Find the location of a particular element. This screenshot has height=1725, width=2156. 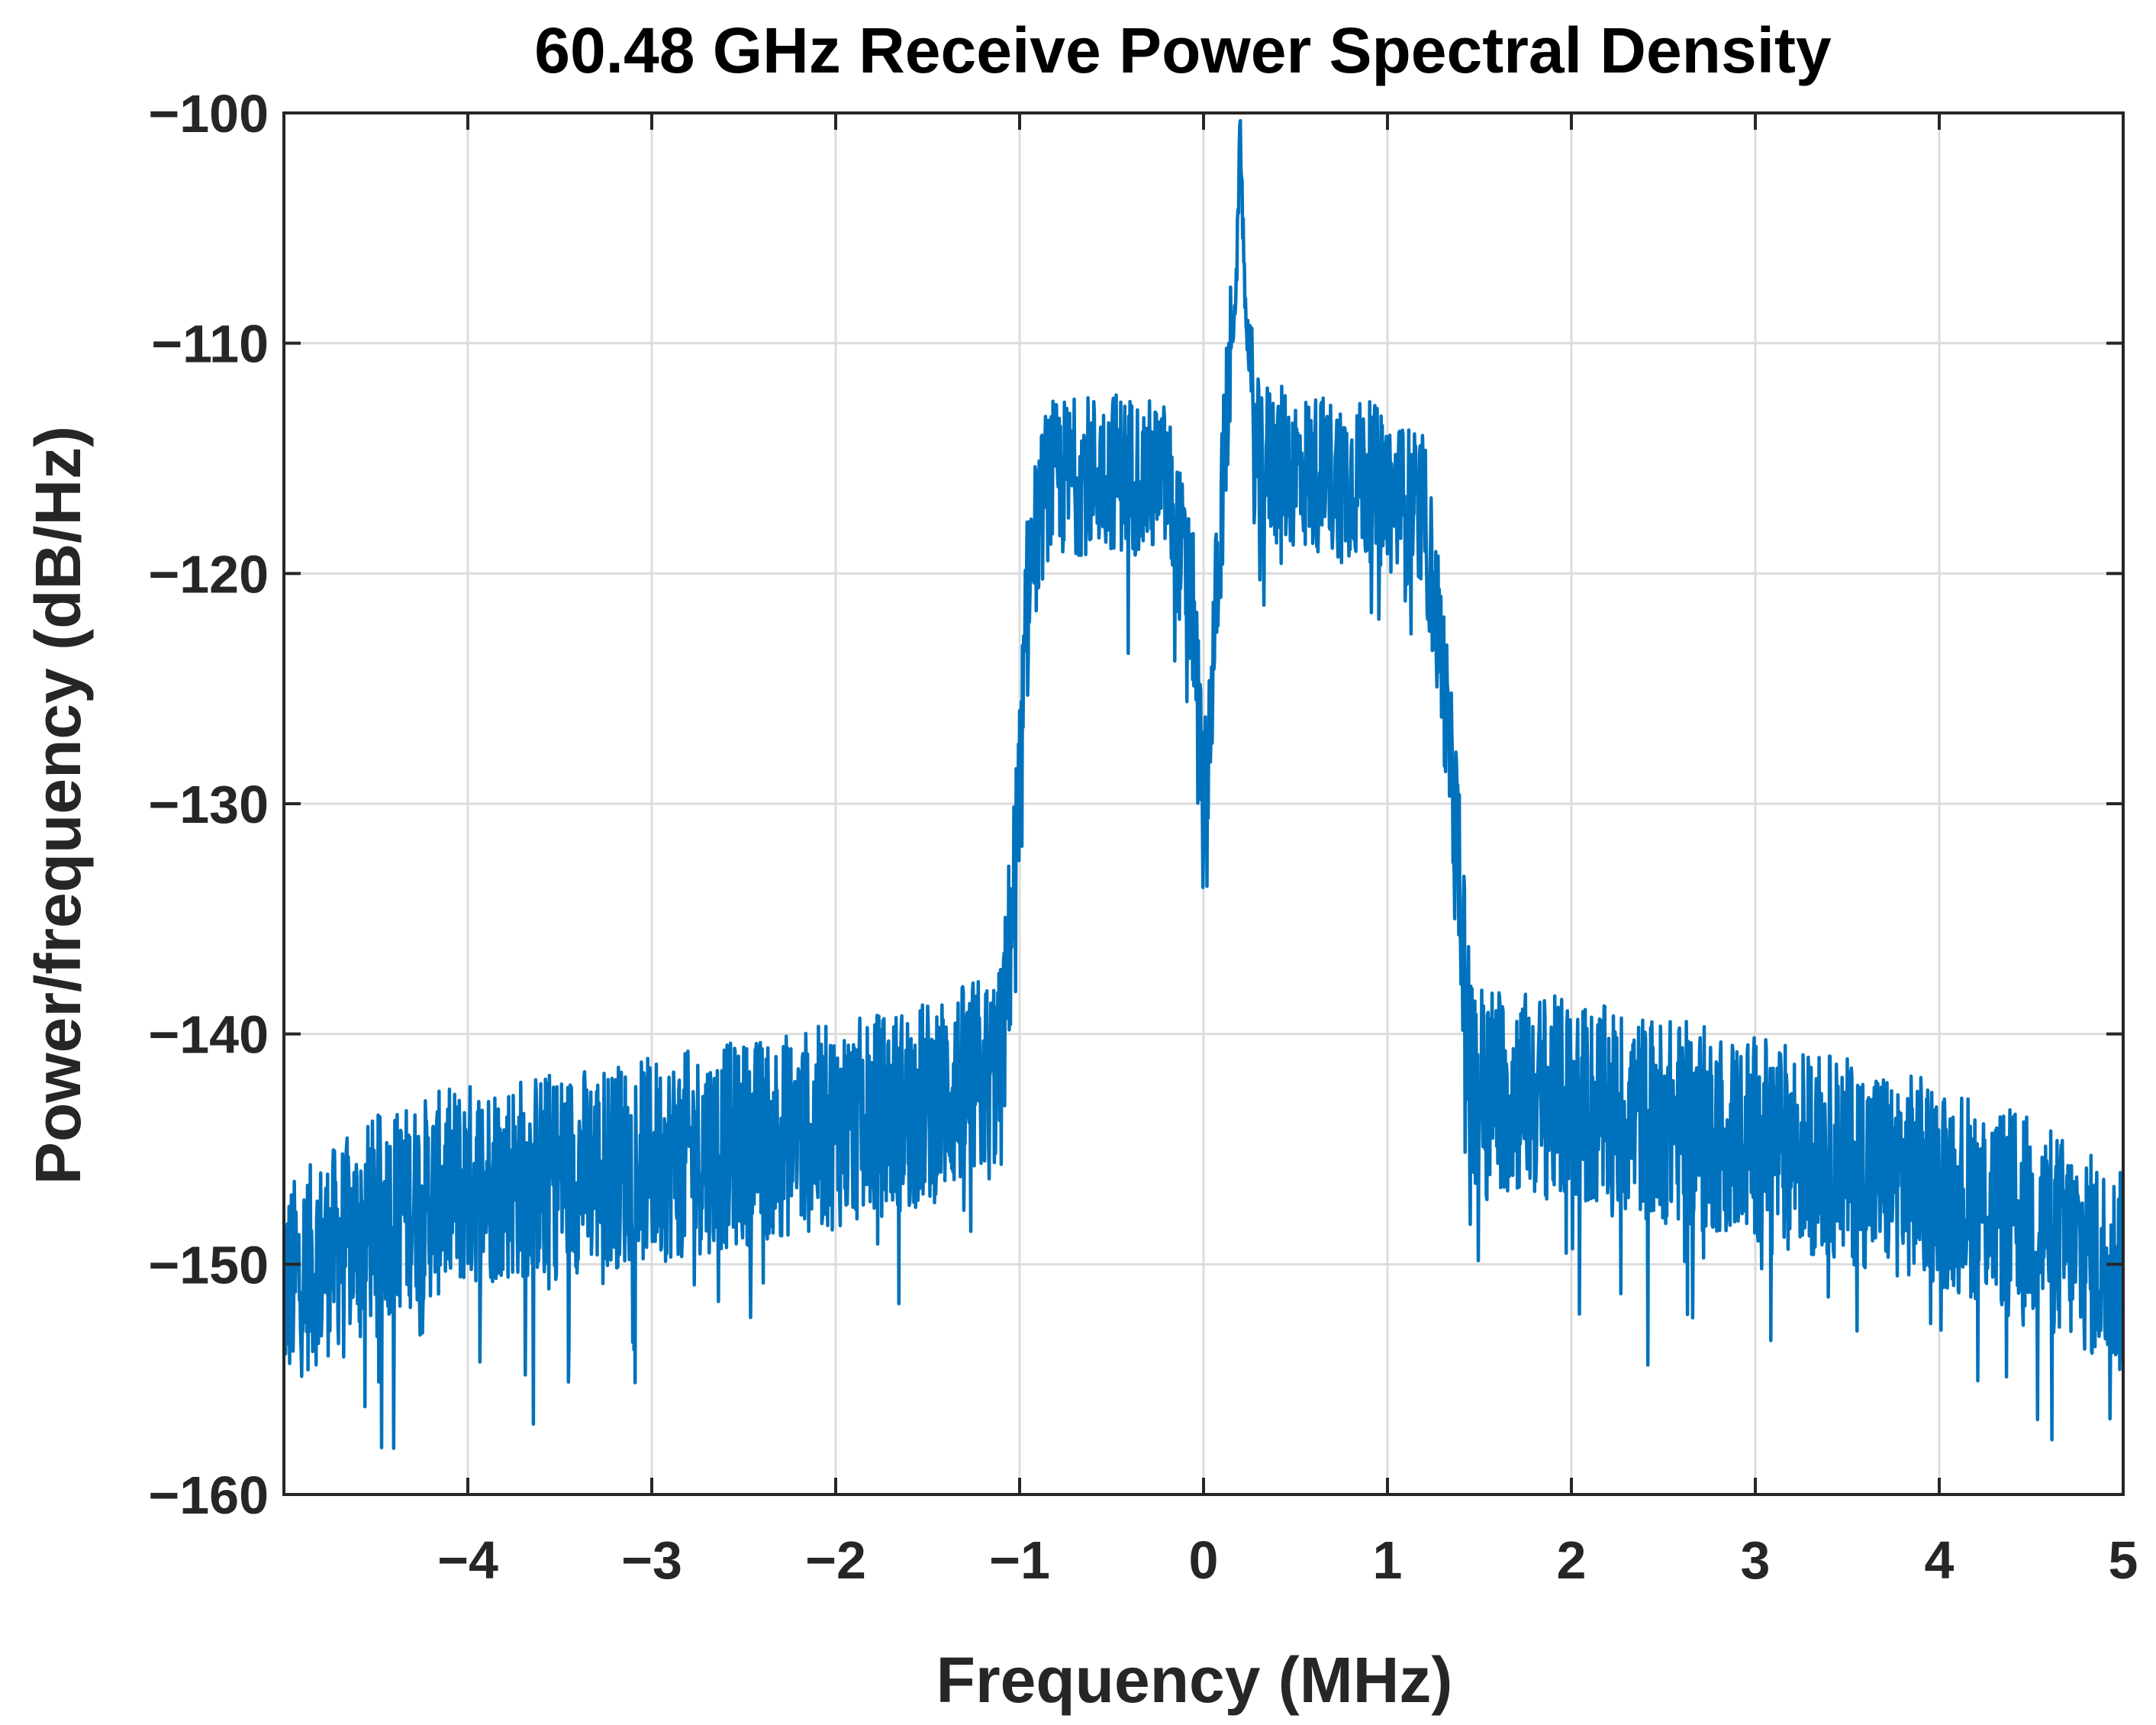

x-tick-label: −2 is located at coordinates (835, 1560).